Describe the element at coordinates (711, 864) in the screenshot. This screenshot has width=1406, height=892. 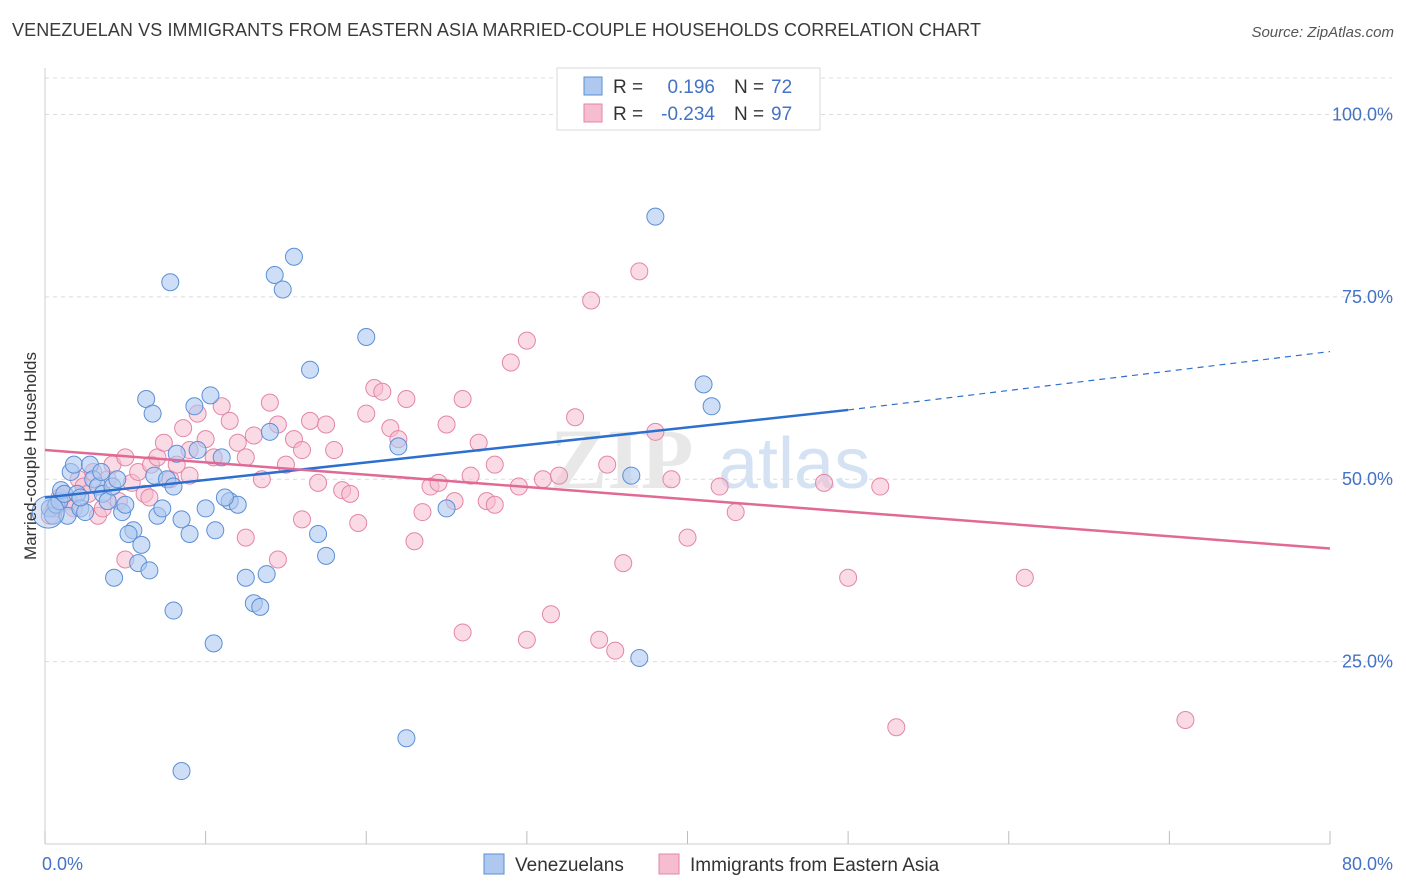
I see `bottom-legend: Venezuelans Immigrants from Eastern Asia` at that location.